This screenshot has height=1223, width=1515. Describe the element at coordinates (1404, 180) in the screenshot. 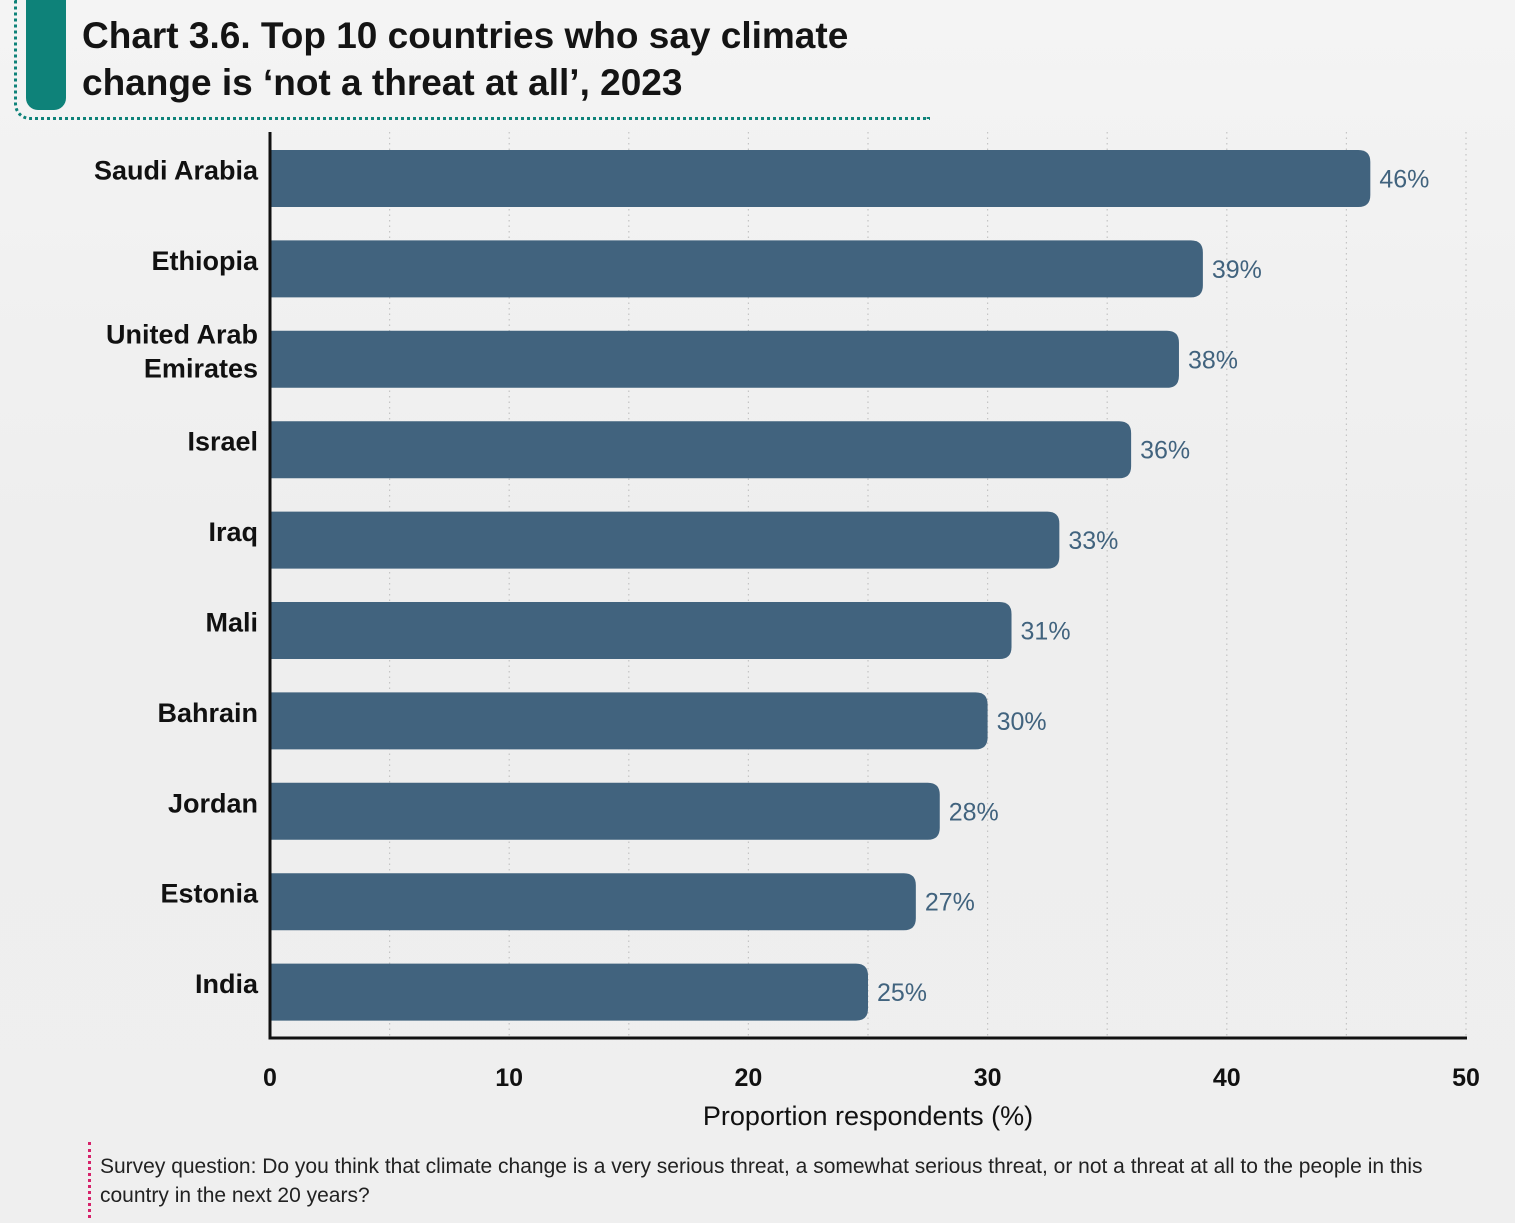

I see `bar-value-label: 46%` at that location.